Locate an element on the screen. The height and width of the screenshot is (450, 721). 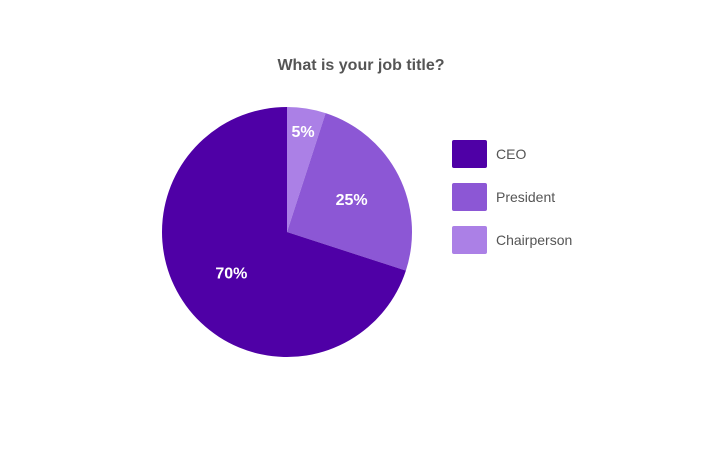
legend-swatch-chairperson is located at coordinates (469, 240).